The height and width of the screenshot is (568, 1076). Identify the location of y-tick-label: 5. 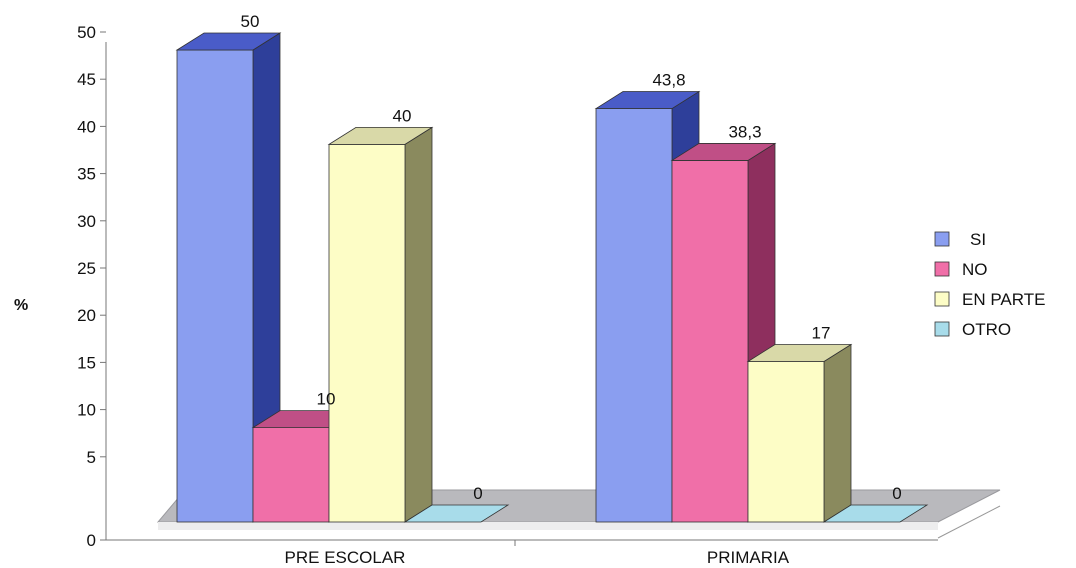
(91, 457).